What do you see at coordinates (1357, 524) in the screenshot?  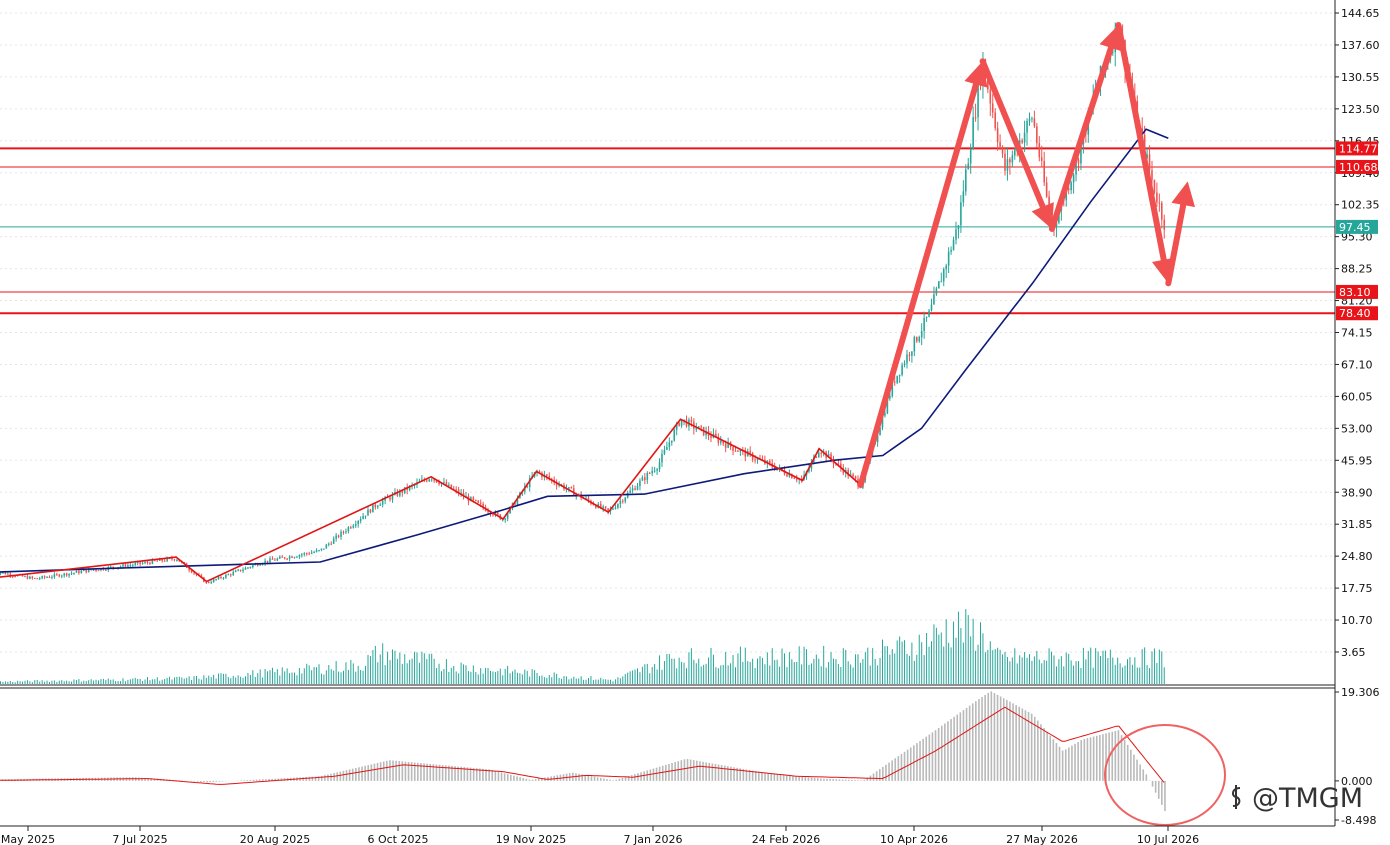 I see `y-tick-label: 31.85` at bounding box center [1357, 524].